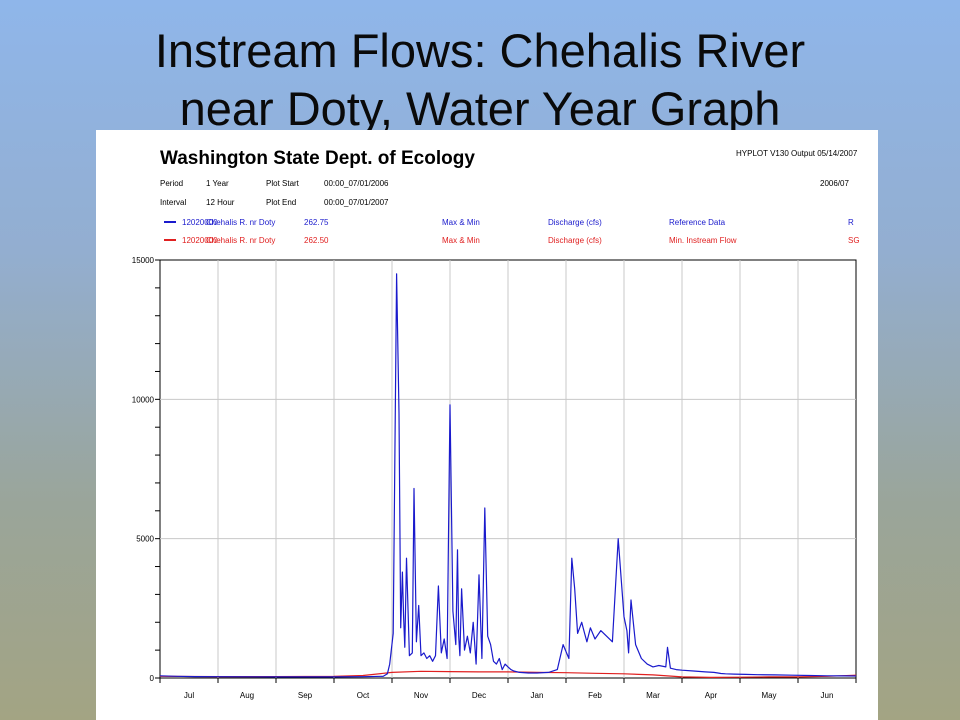  What do you see at coordinates (145, 539) in the screenshot?
I see `y-tick-label: 5000` at bounding box center [145, 539].